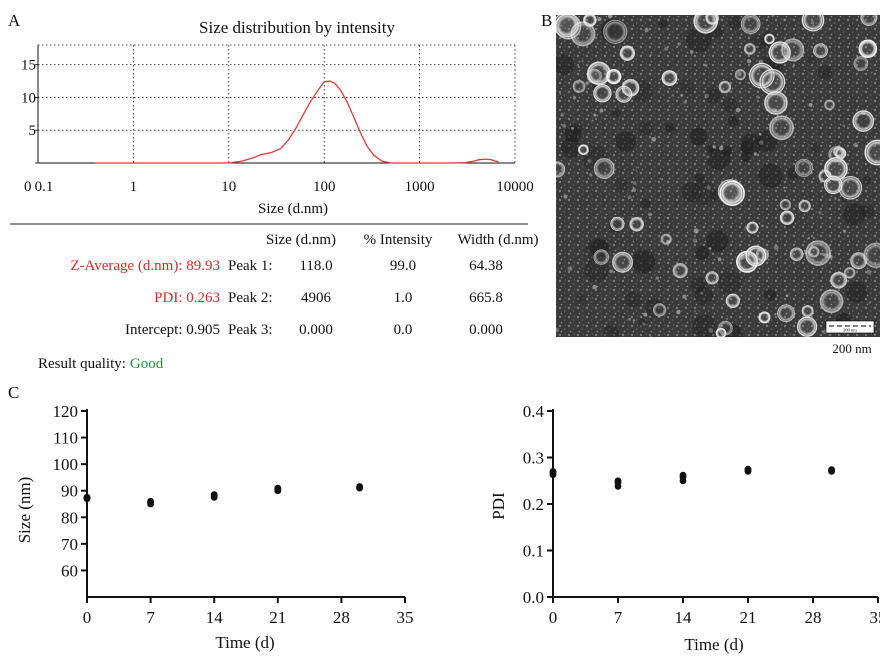 Image resolution: width=880 pixels, height=657 pixels. I want to click on peak-3-intensity: 0.0, so click(403, 330).